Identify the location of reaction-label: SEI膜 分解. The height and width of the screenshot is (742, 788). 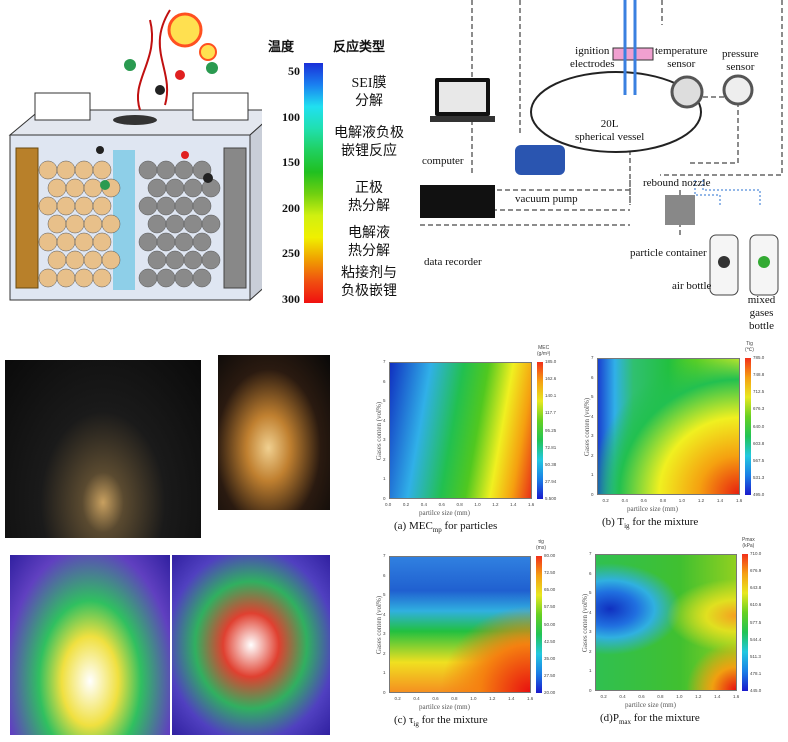
(369, 92).